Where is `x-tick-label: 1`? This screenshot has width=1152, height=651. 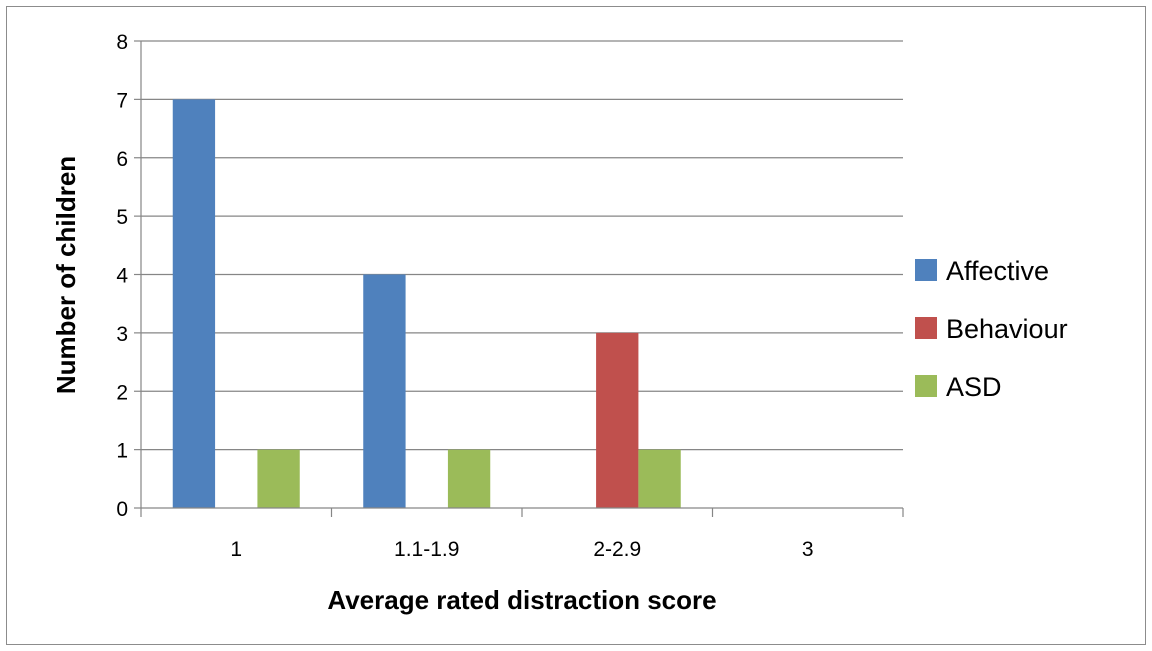
x-tick-label: 1 is located at coordinates (236, 549).